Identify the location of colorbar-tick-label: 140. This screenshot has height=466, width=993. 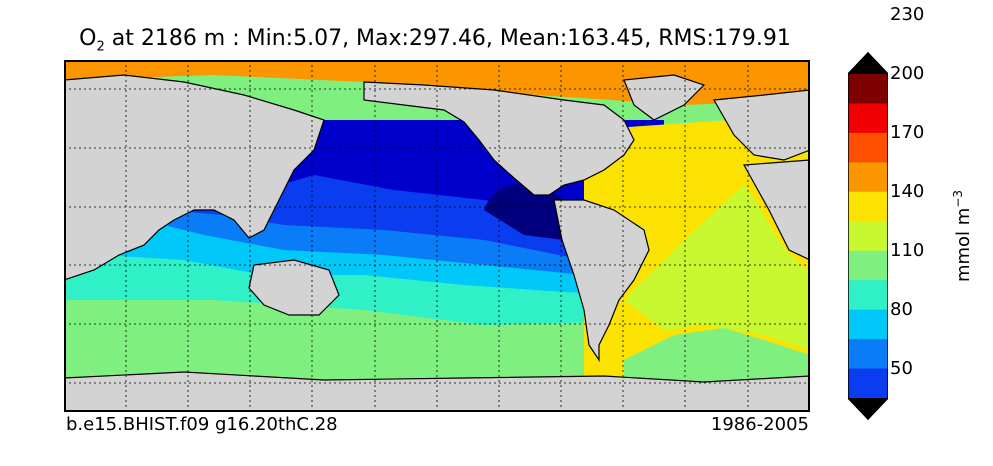
(907, 191).